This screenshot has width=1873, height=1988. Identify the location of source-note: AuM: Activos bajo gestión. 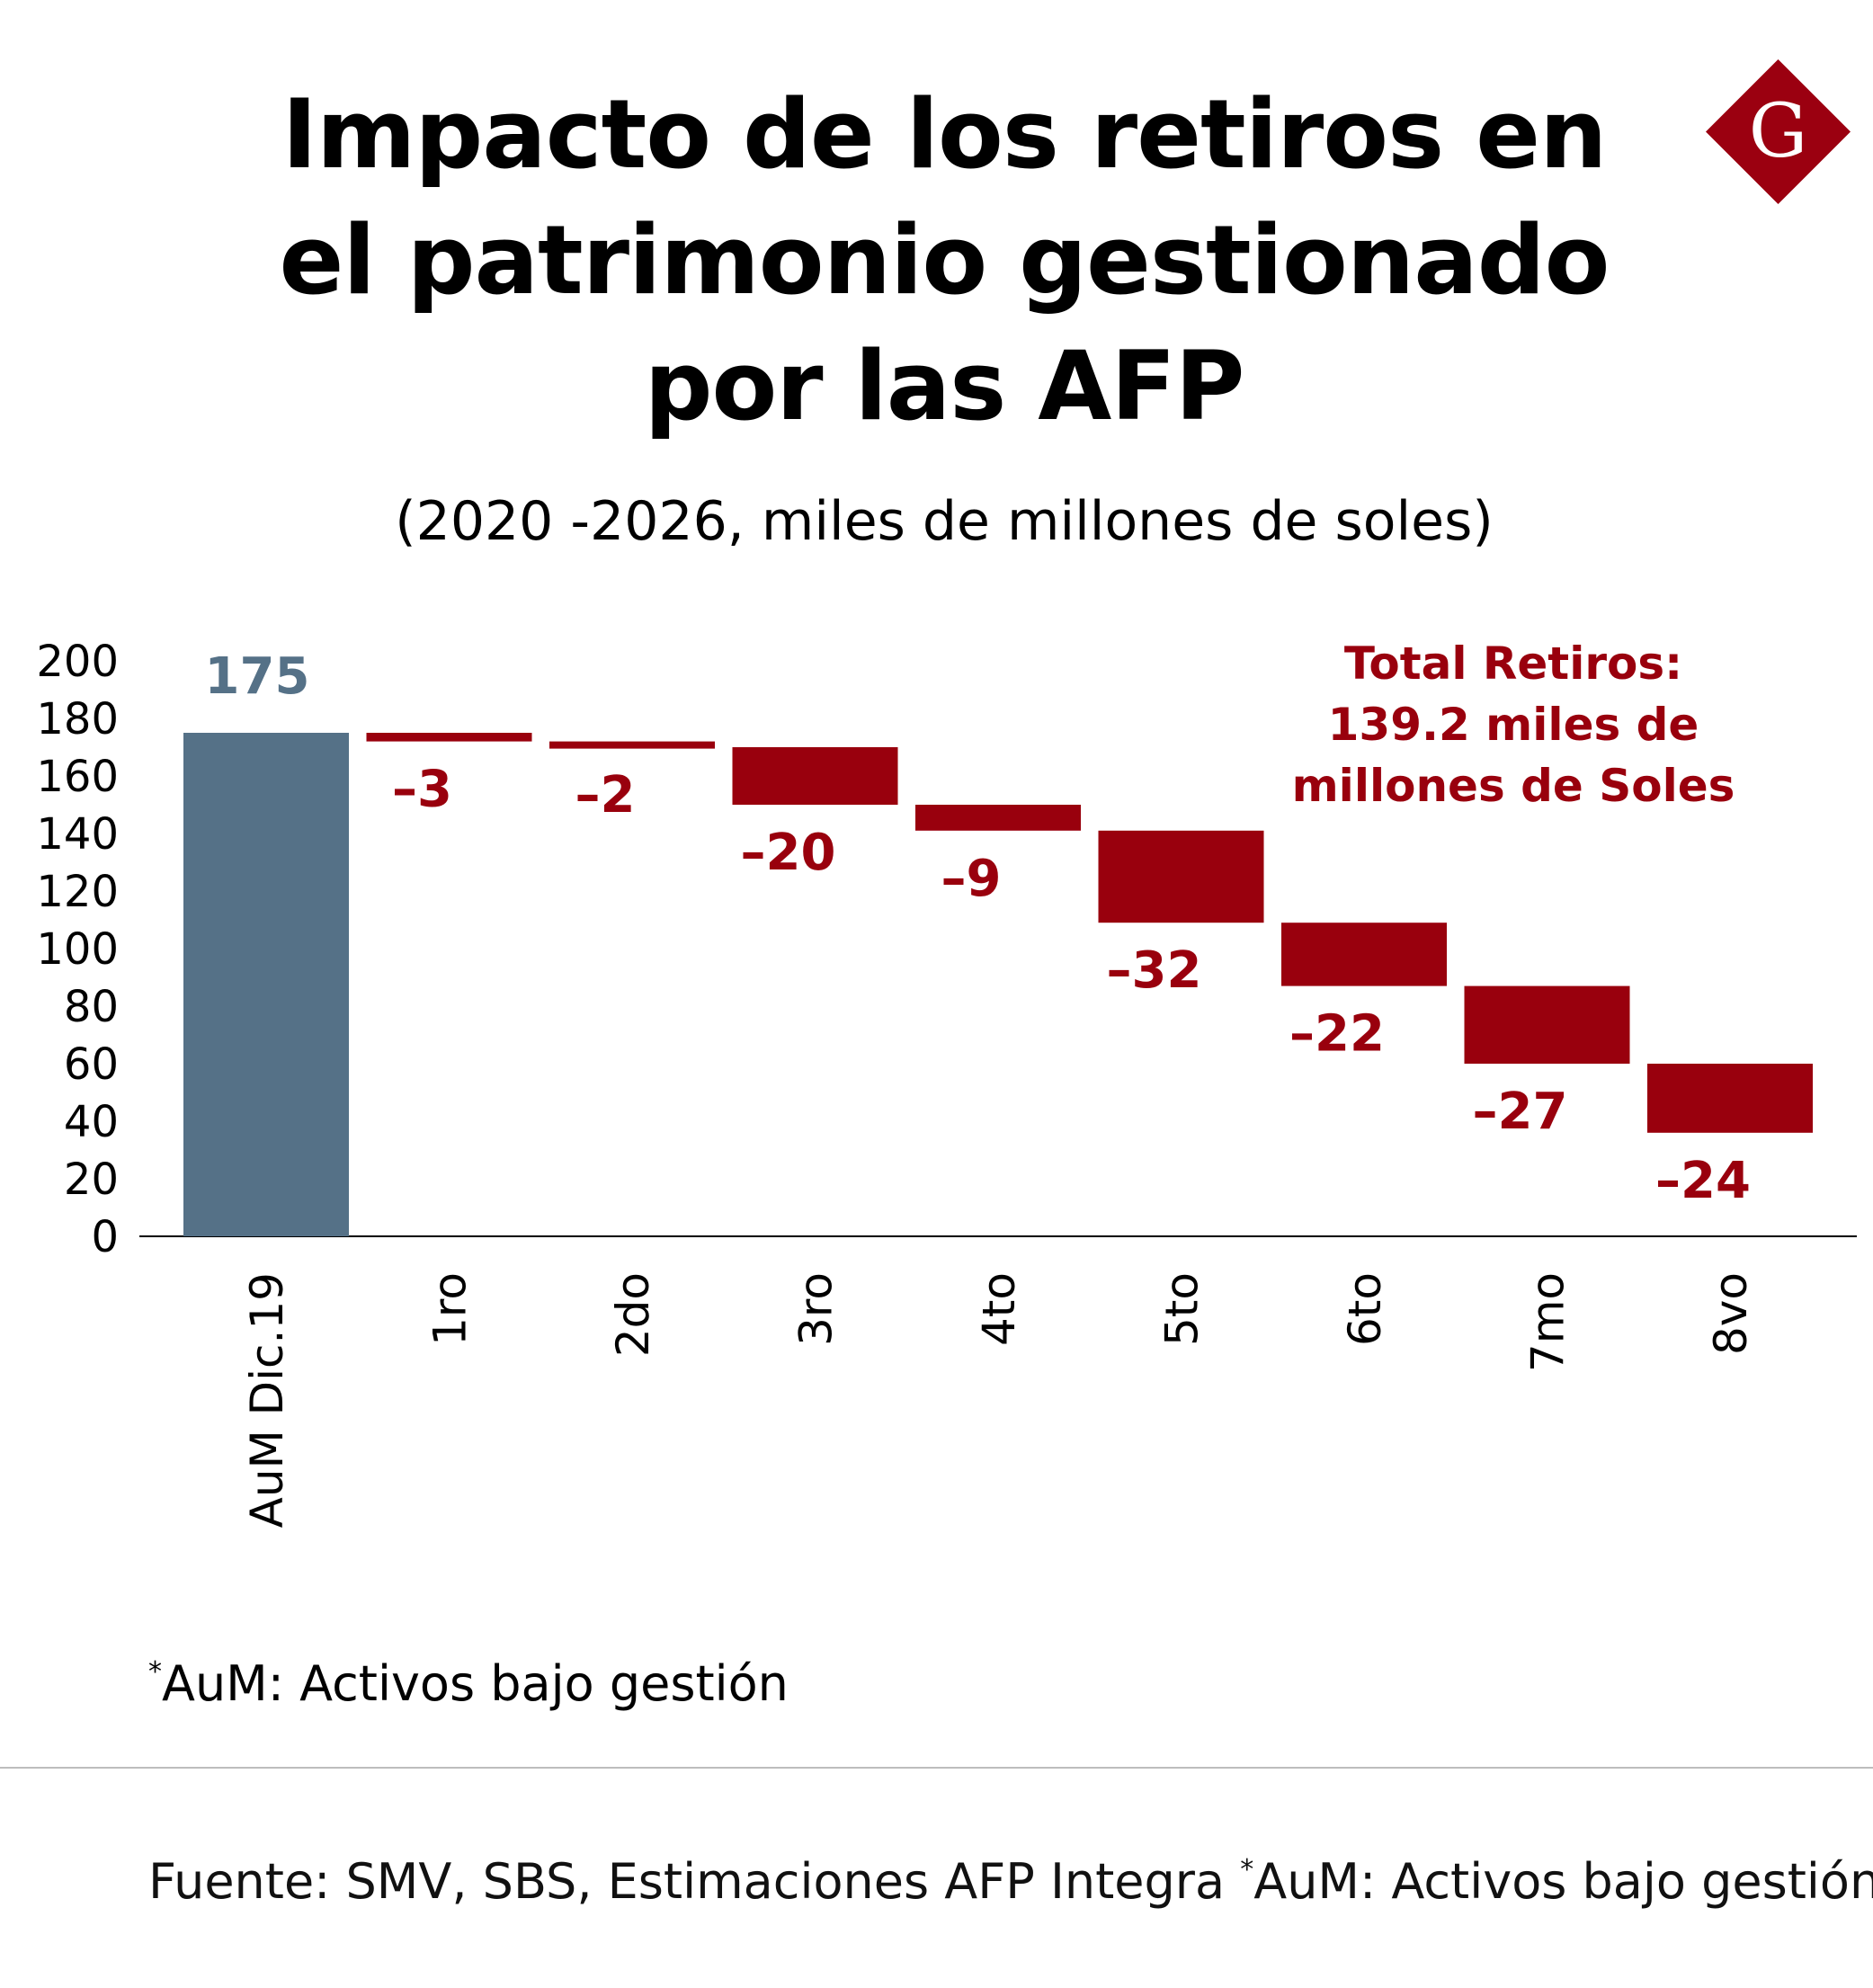
(1563, 1881).